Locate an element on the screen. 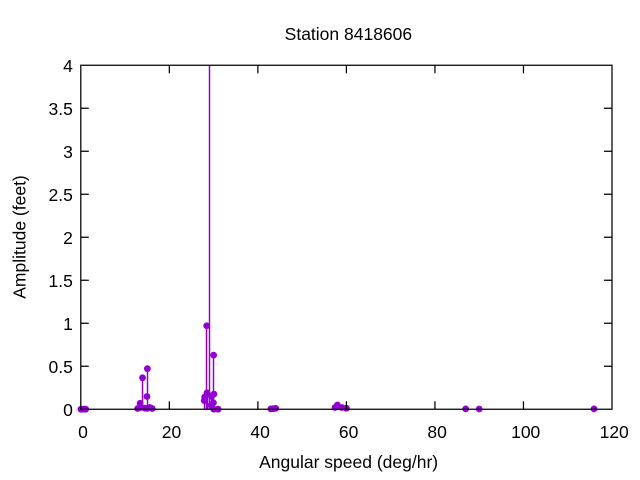 This screenshot has width=640, height=480. svg-text: 1.5 is located at coordinates (60, 281).